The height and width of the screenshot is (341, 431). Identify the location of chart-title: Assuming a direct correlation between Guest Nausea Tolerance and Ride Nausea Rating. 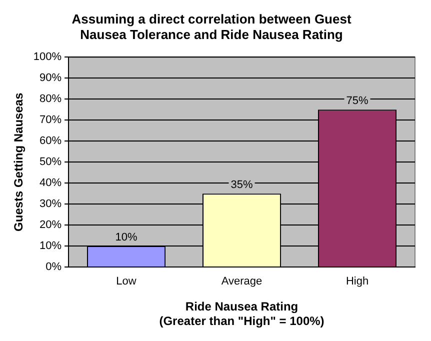
(212, 26).